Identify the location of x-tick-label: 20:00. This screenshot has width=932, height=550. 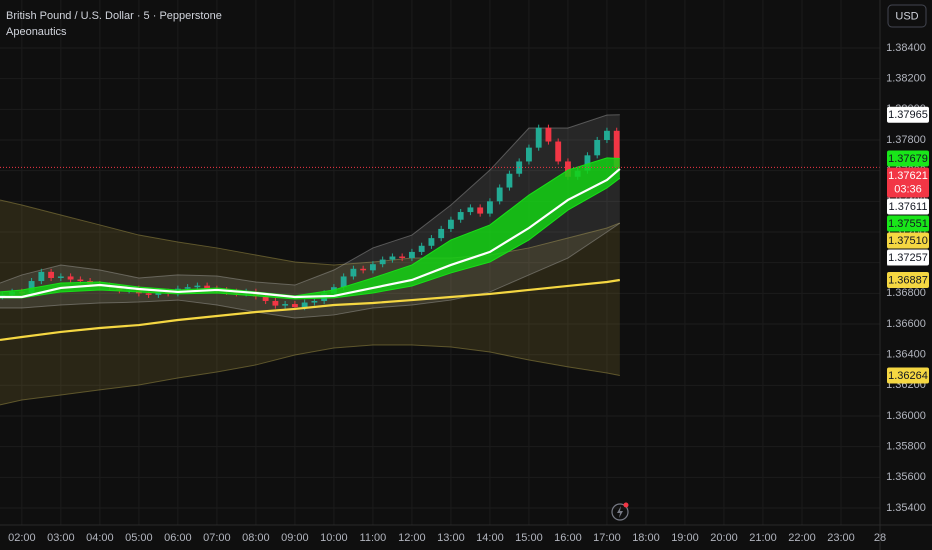
(724, 538).